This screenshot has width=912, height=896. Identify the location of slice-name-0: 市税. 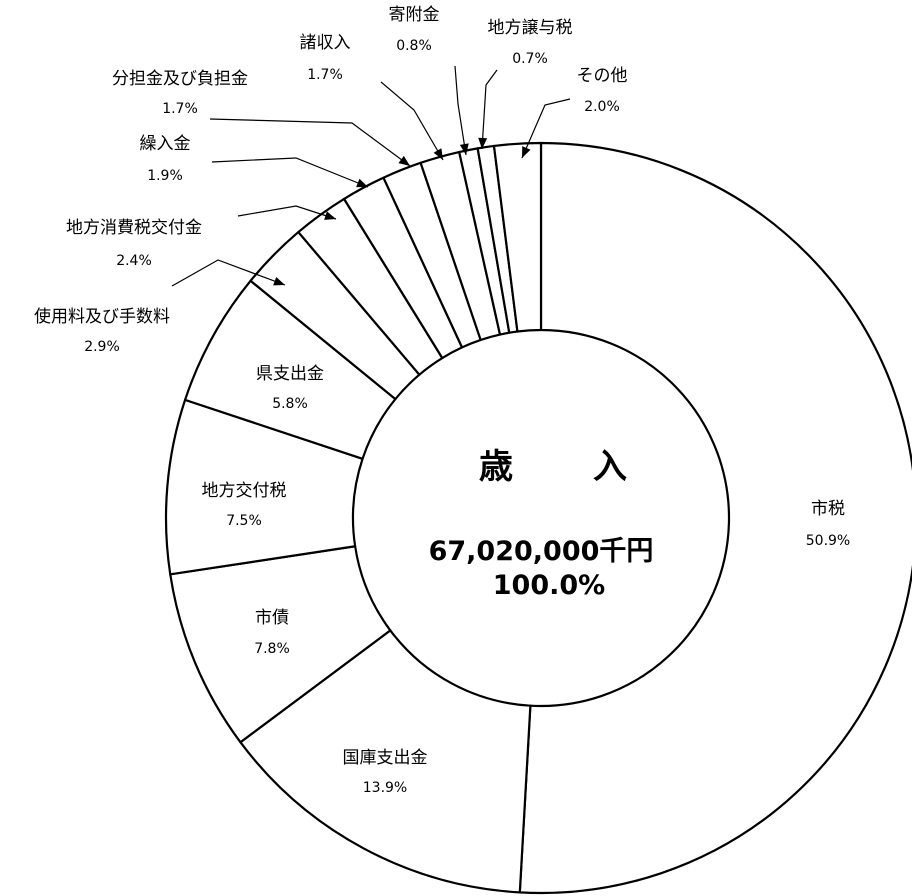
(828, 509).